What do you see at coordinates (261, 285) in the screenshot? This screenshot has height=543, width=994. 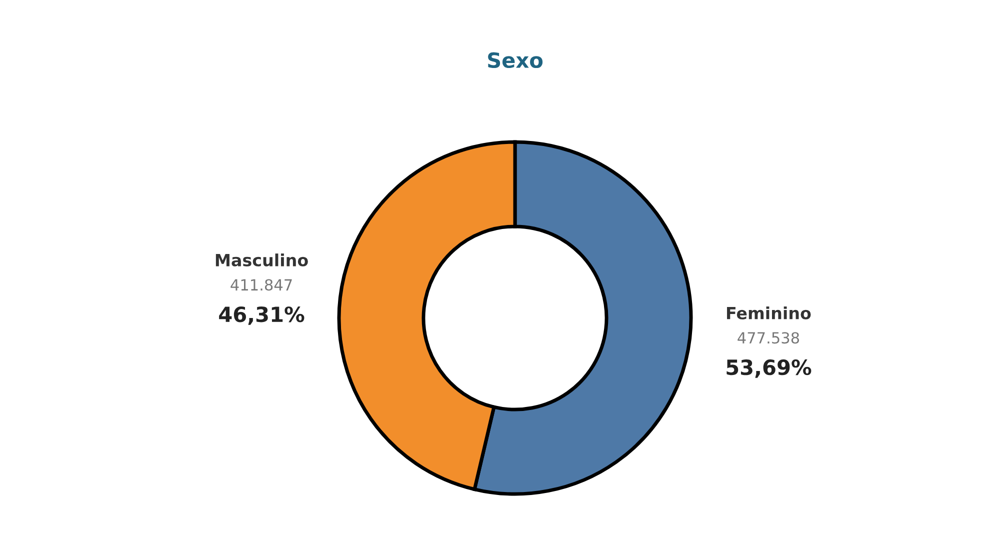 I see `data-label: 411.847` at bounding box center [261, 285].